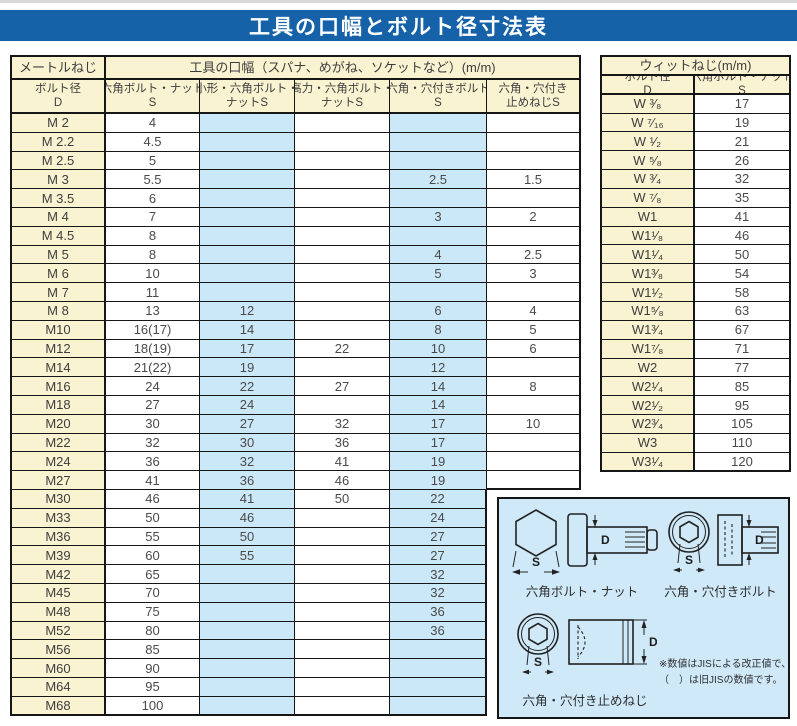  I want to click on cell-value: 21, so click(743, 142).